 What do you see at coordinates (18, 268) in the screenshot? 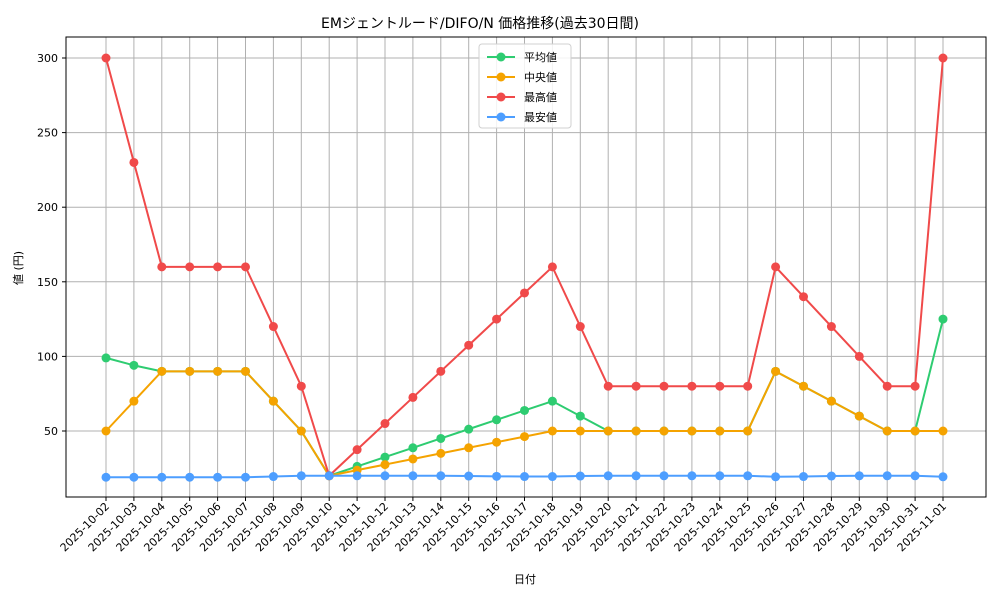
I see `y-axis-label: 値 (円)` at bounding box center [18, 268].